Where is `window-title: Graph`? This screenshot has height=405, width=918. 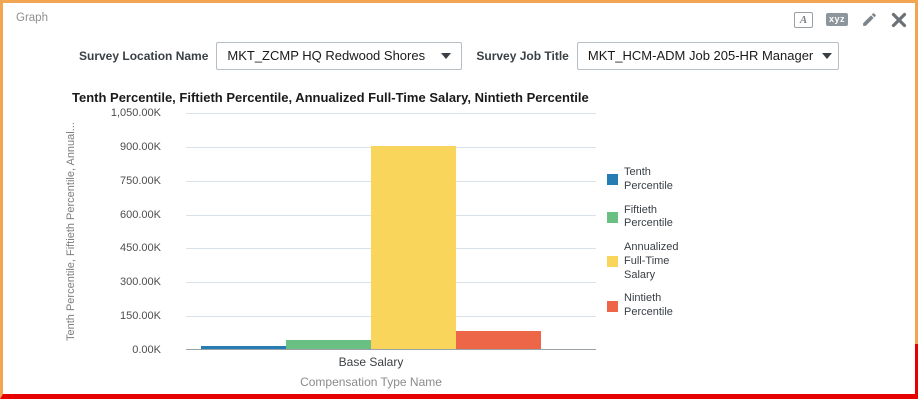 window-title: Graph is located at coordinates (32, 18).